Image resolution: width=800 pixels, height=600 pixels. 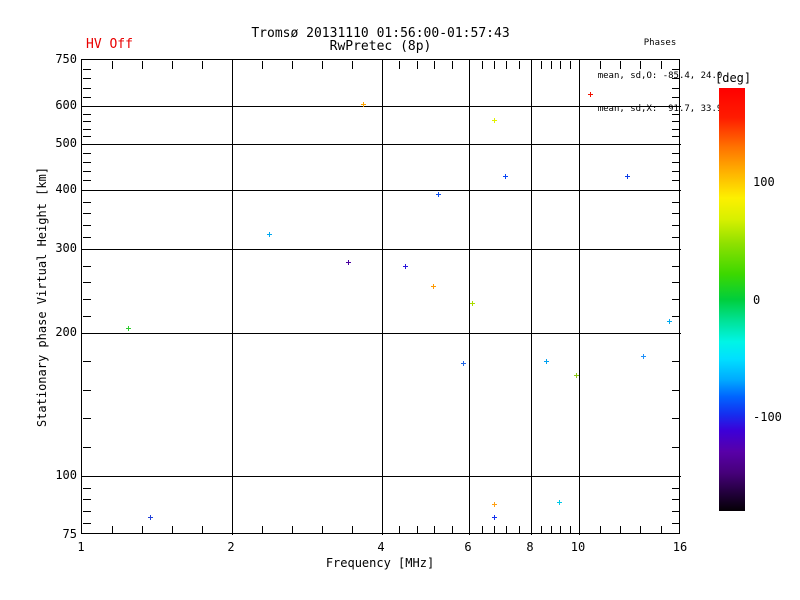 What do you see at coordinates (660, 109) in the screenshot?
I see `phases-mean-x: mean, sd,X: 91.7, 33.9` at bounding box center [660, 109].